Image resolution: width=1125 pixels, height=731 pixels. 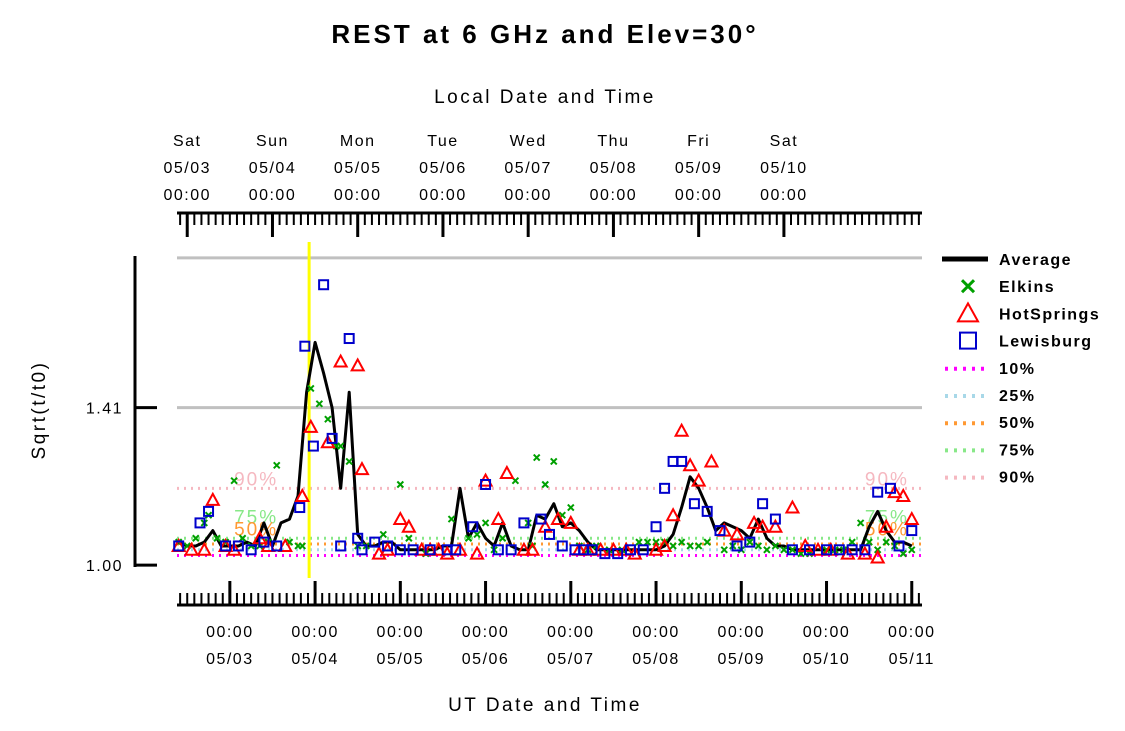 I want to click on top-tick-label: 05/05, so click(x=358, y=168).